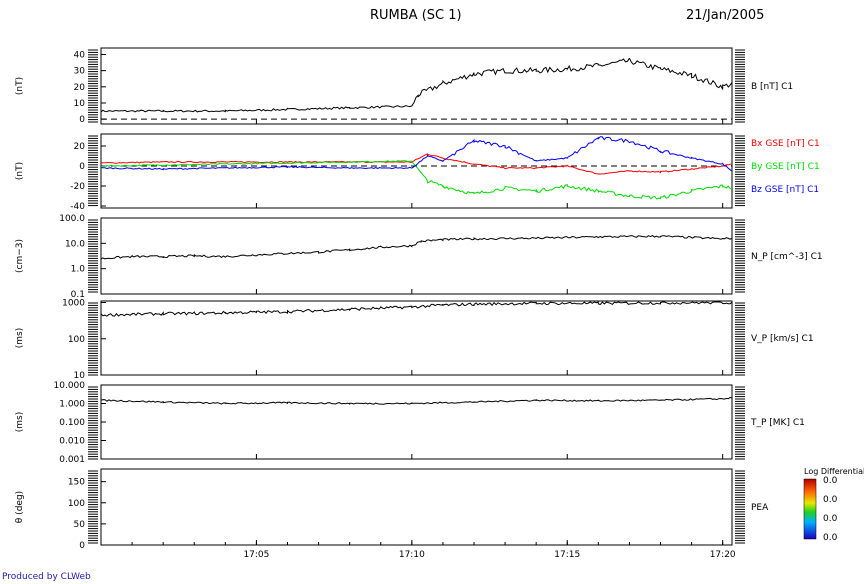 Image resolution: width=864 pixels, height=584 pixels. Describe the element at coordinates (20, 507) in the screenshot. I see `y-axis-unit: θ (deg)` at that location.